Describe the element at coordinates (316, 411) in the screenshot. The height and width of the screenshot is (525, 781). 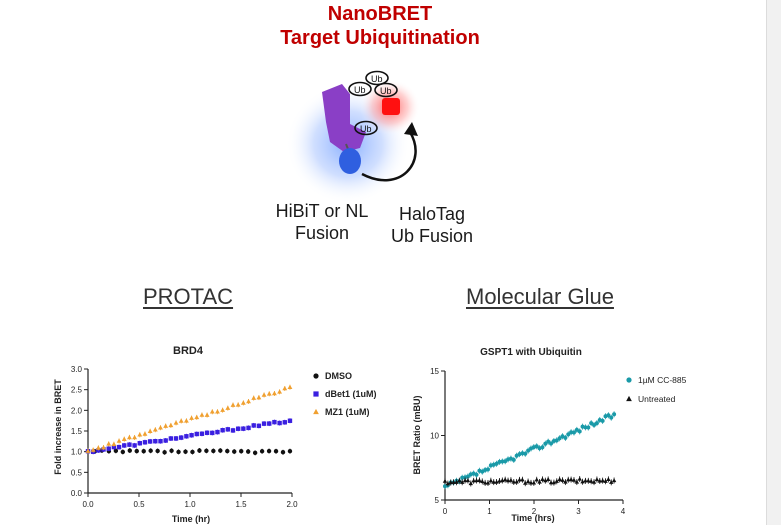
I see `legend-marker` at that location.